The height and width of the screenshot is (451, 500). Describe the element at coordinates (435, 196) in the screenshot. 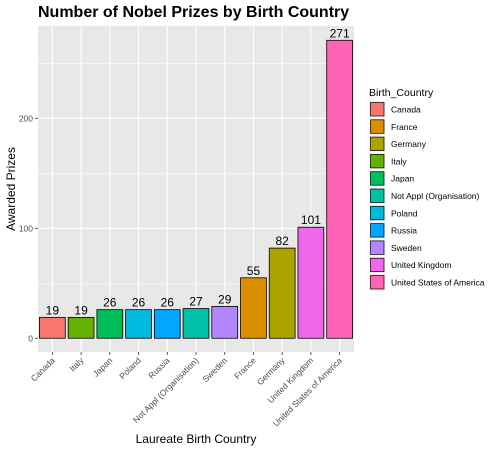

I see `legend-label: Not Appl (Organisation)` at that location.